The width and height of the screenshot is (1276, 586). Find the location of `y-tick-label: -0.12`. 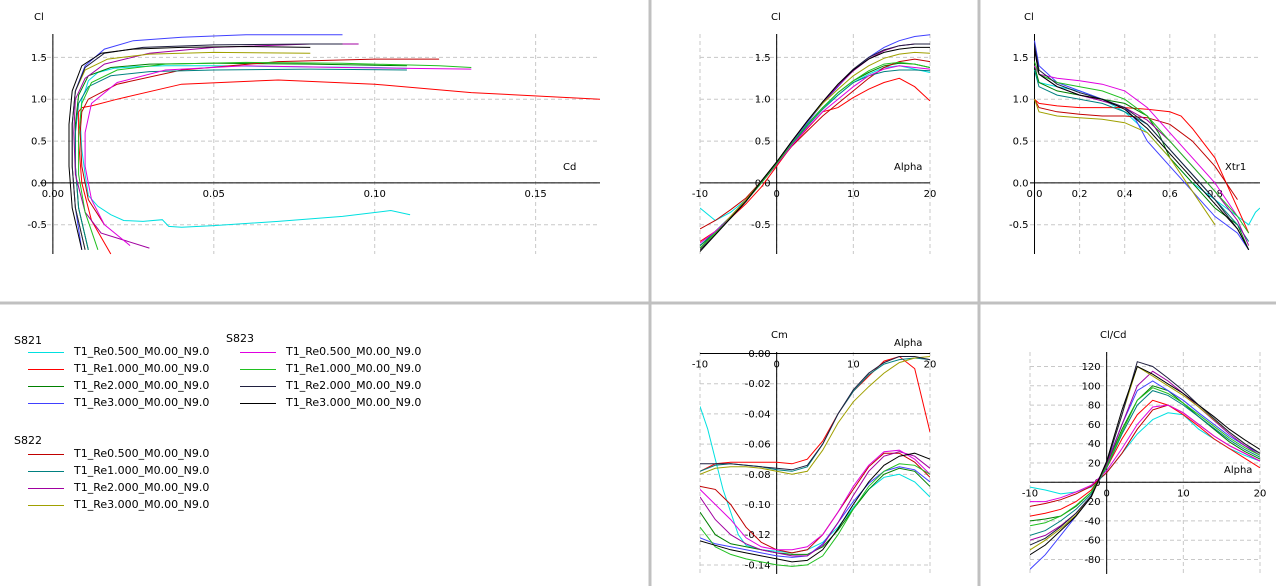

y-tick-label: -0.12 is located at coordinates (758, 535).